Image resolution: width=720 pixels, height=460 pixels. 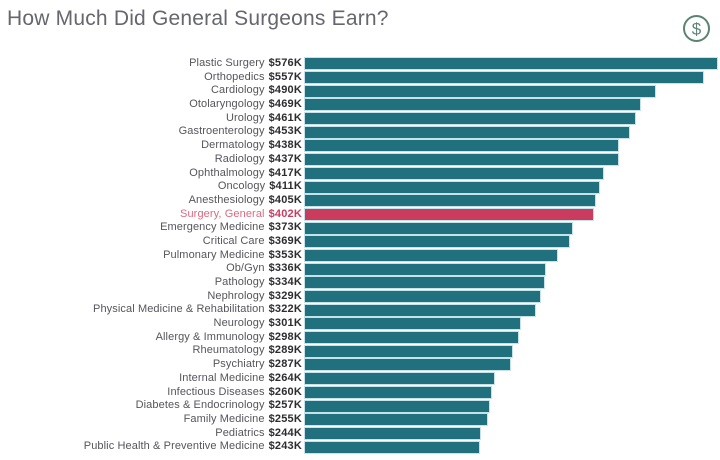 I want to click on row-label-cell: Ob/Gyn $336K, so click(x=152, y=269).